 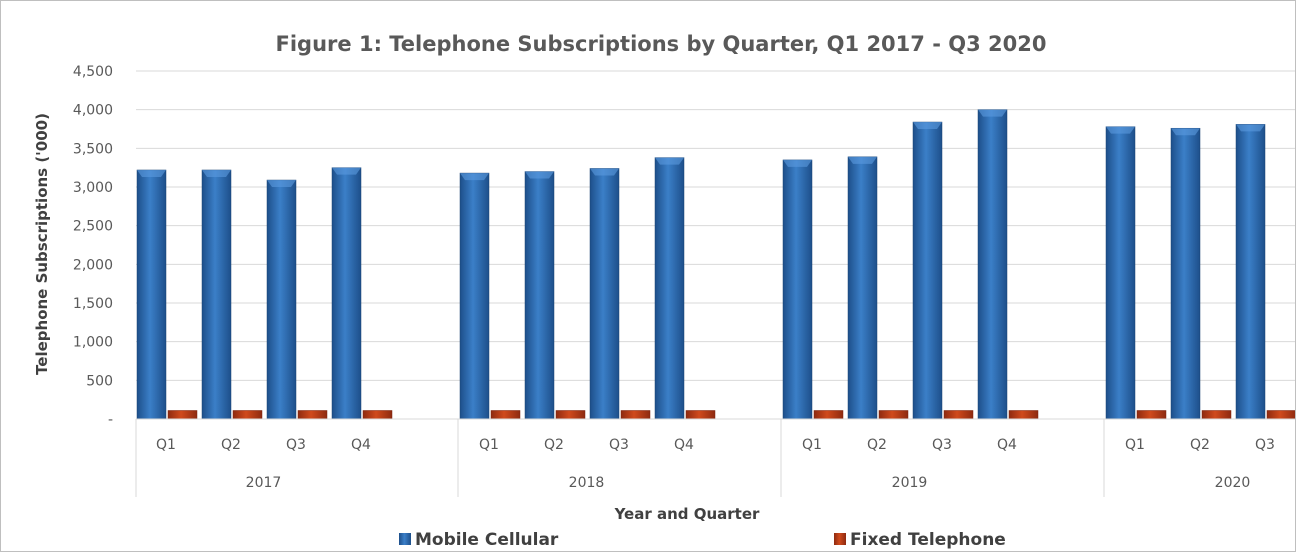 I want to click on y-tick-label: 1,500, so click(x=93, y=304).